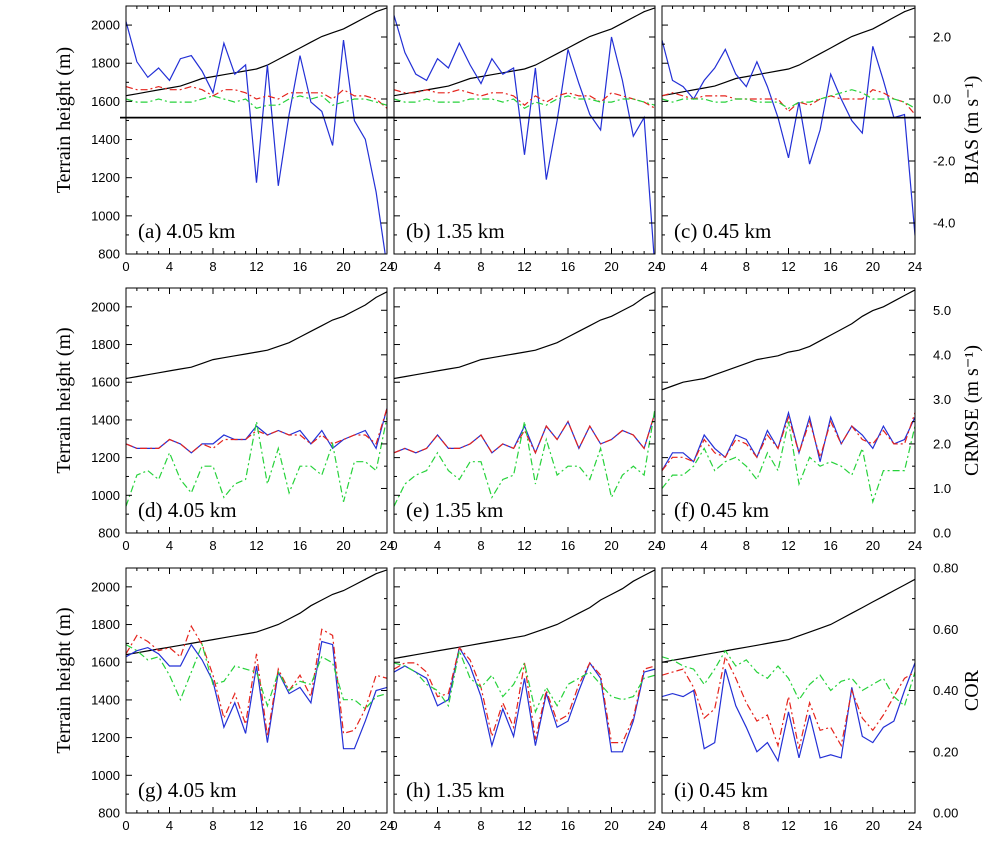 The height and width of the screenshot is (846, 993). I want to click on panel-f-x-tick-label: 4, so click(704, 545).